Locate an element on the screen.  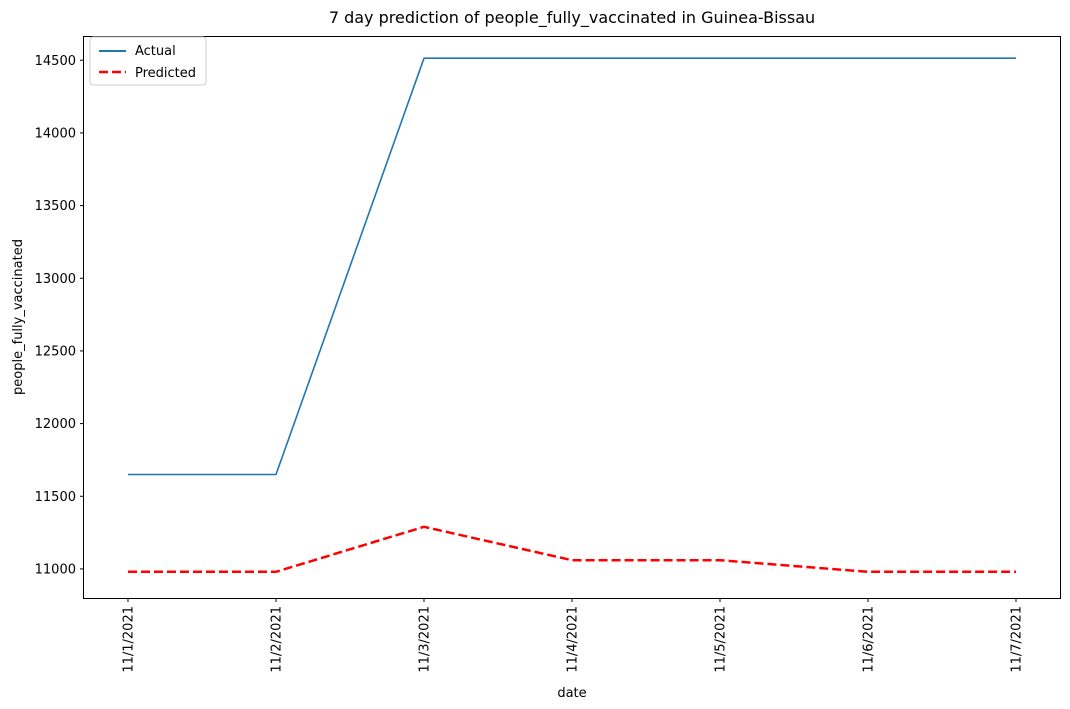
x-tick-label: 11/5/2021 is located at coordinates (721, 639).